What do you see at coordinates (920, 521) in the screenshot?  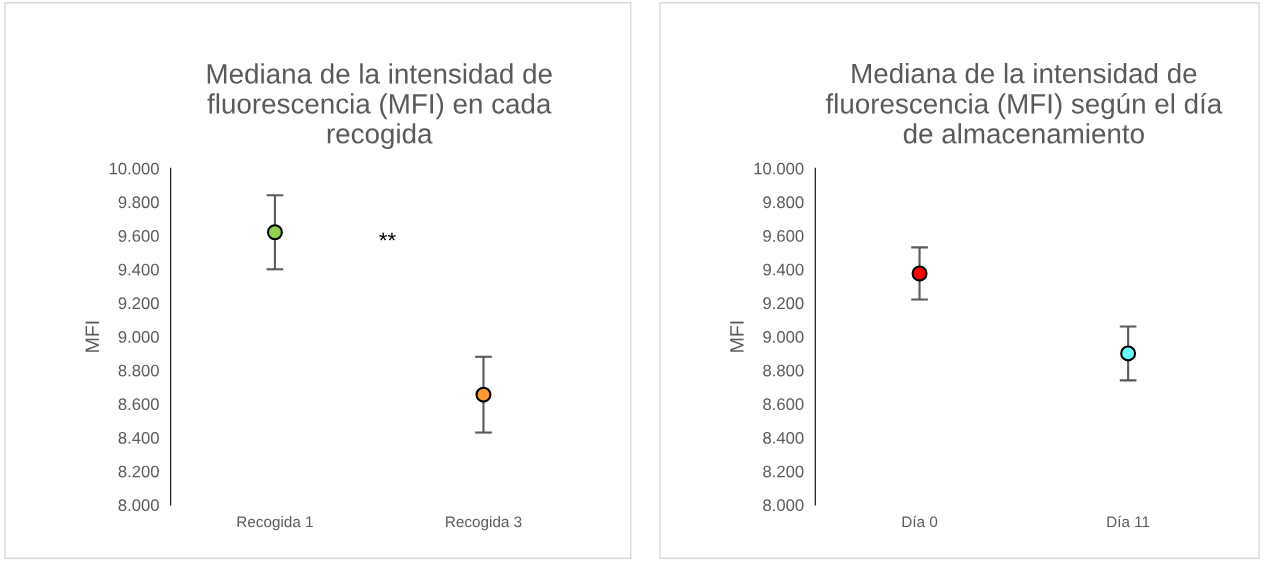 I see `x-tick-label: Día 0` at bounding box center [920, 521].